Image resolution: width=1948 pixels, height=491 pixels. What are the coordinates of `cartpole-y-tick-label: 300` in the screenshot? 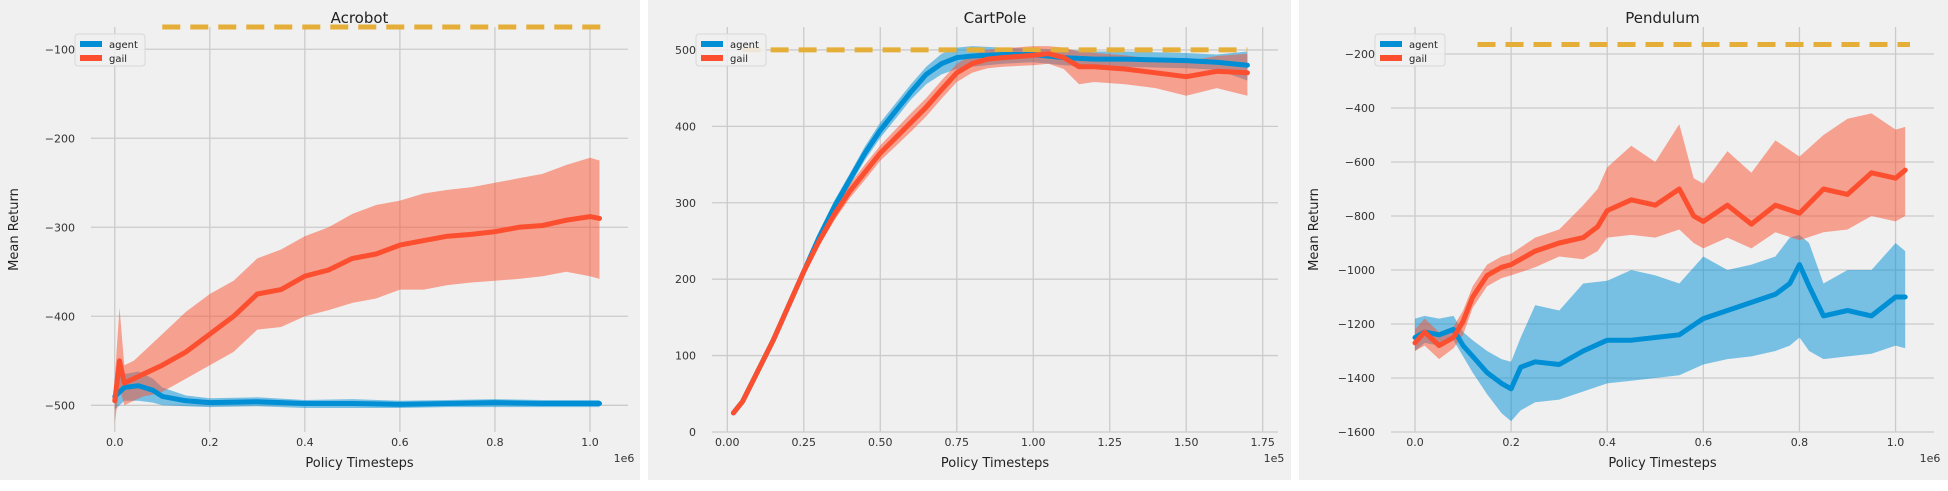 It's located at (685, 203).